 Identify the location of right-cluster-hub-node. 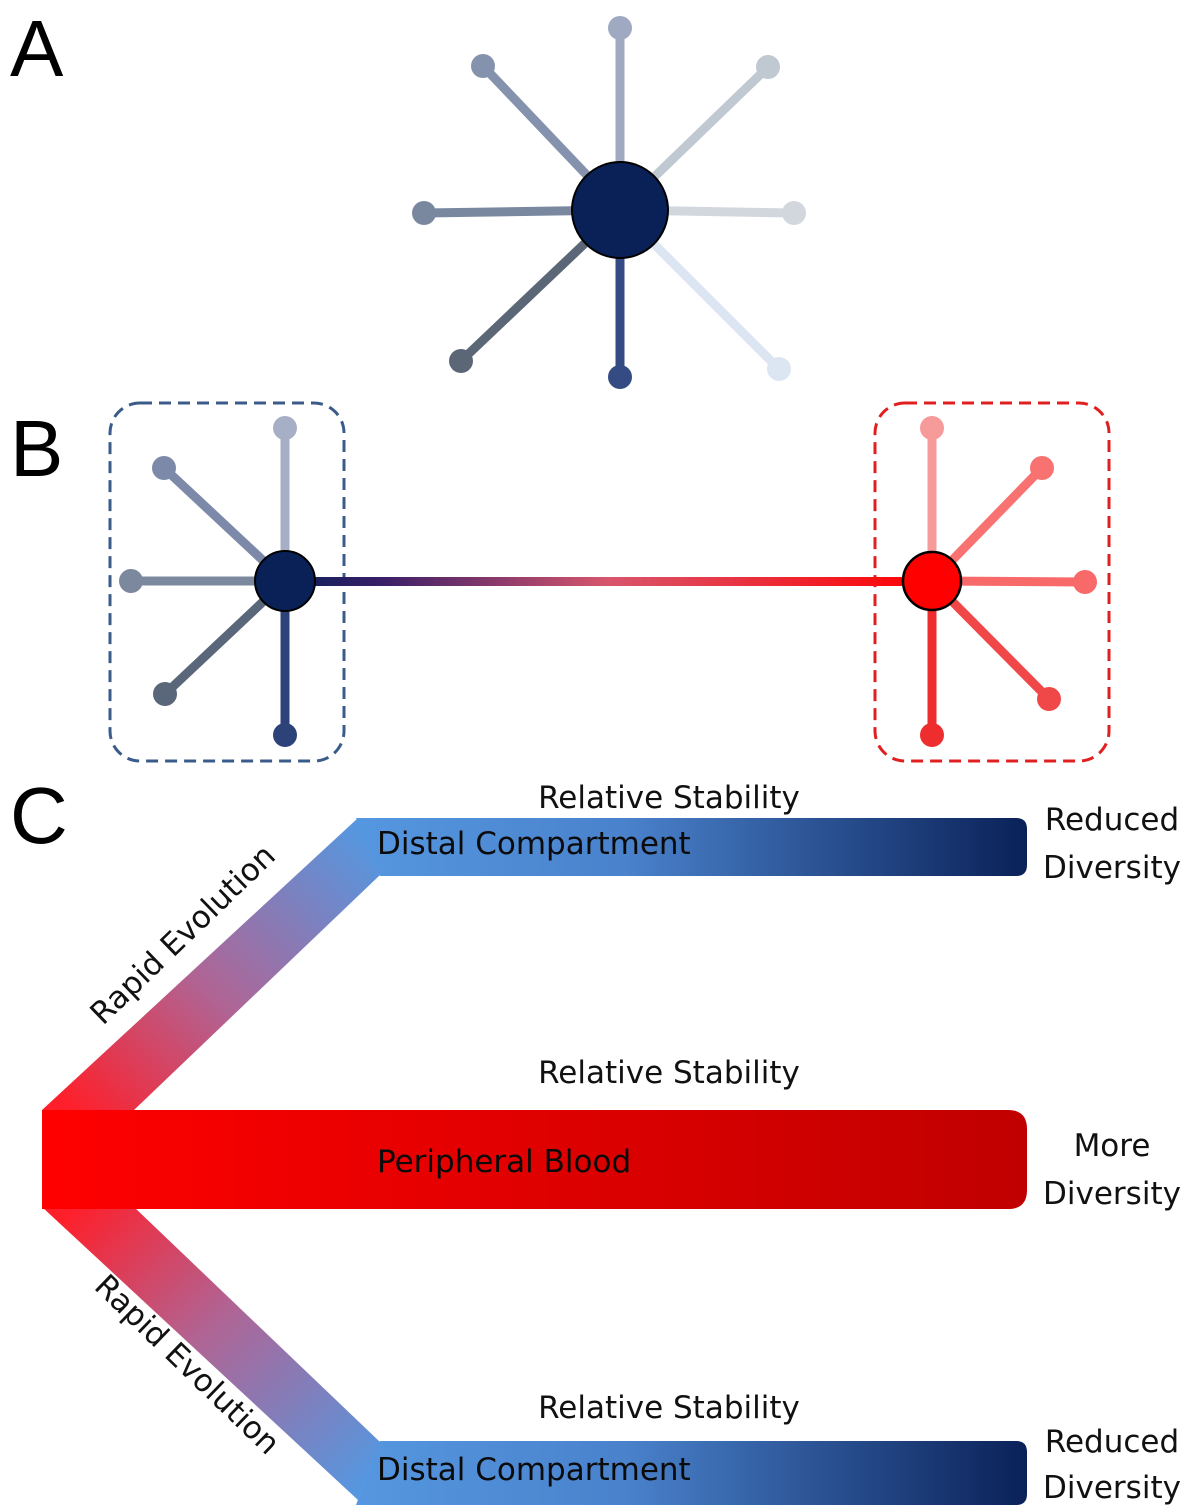
(932, 581).